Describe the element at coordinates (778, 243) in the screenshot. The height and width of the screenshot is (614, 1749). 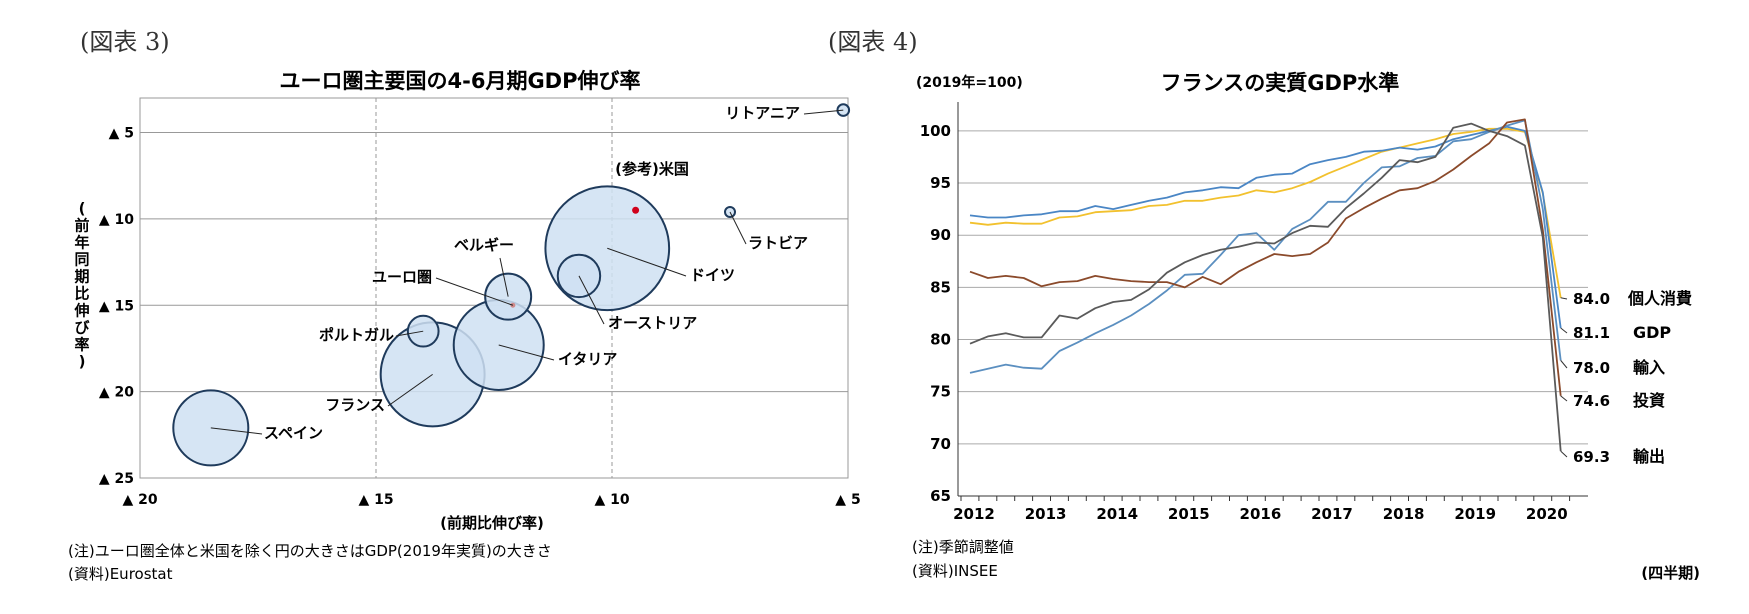
I see `bubble-label: ラトビア` at that location.